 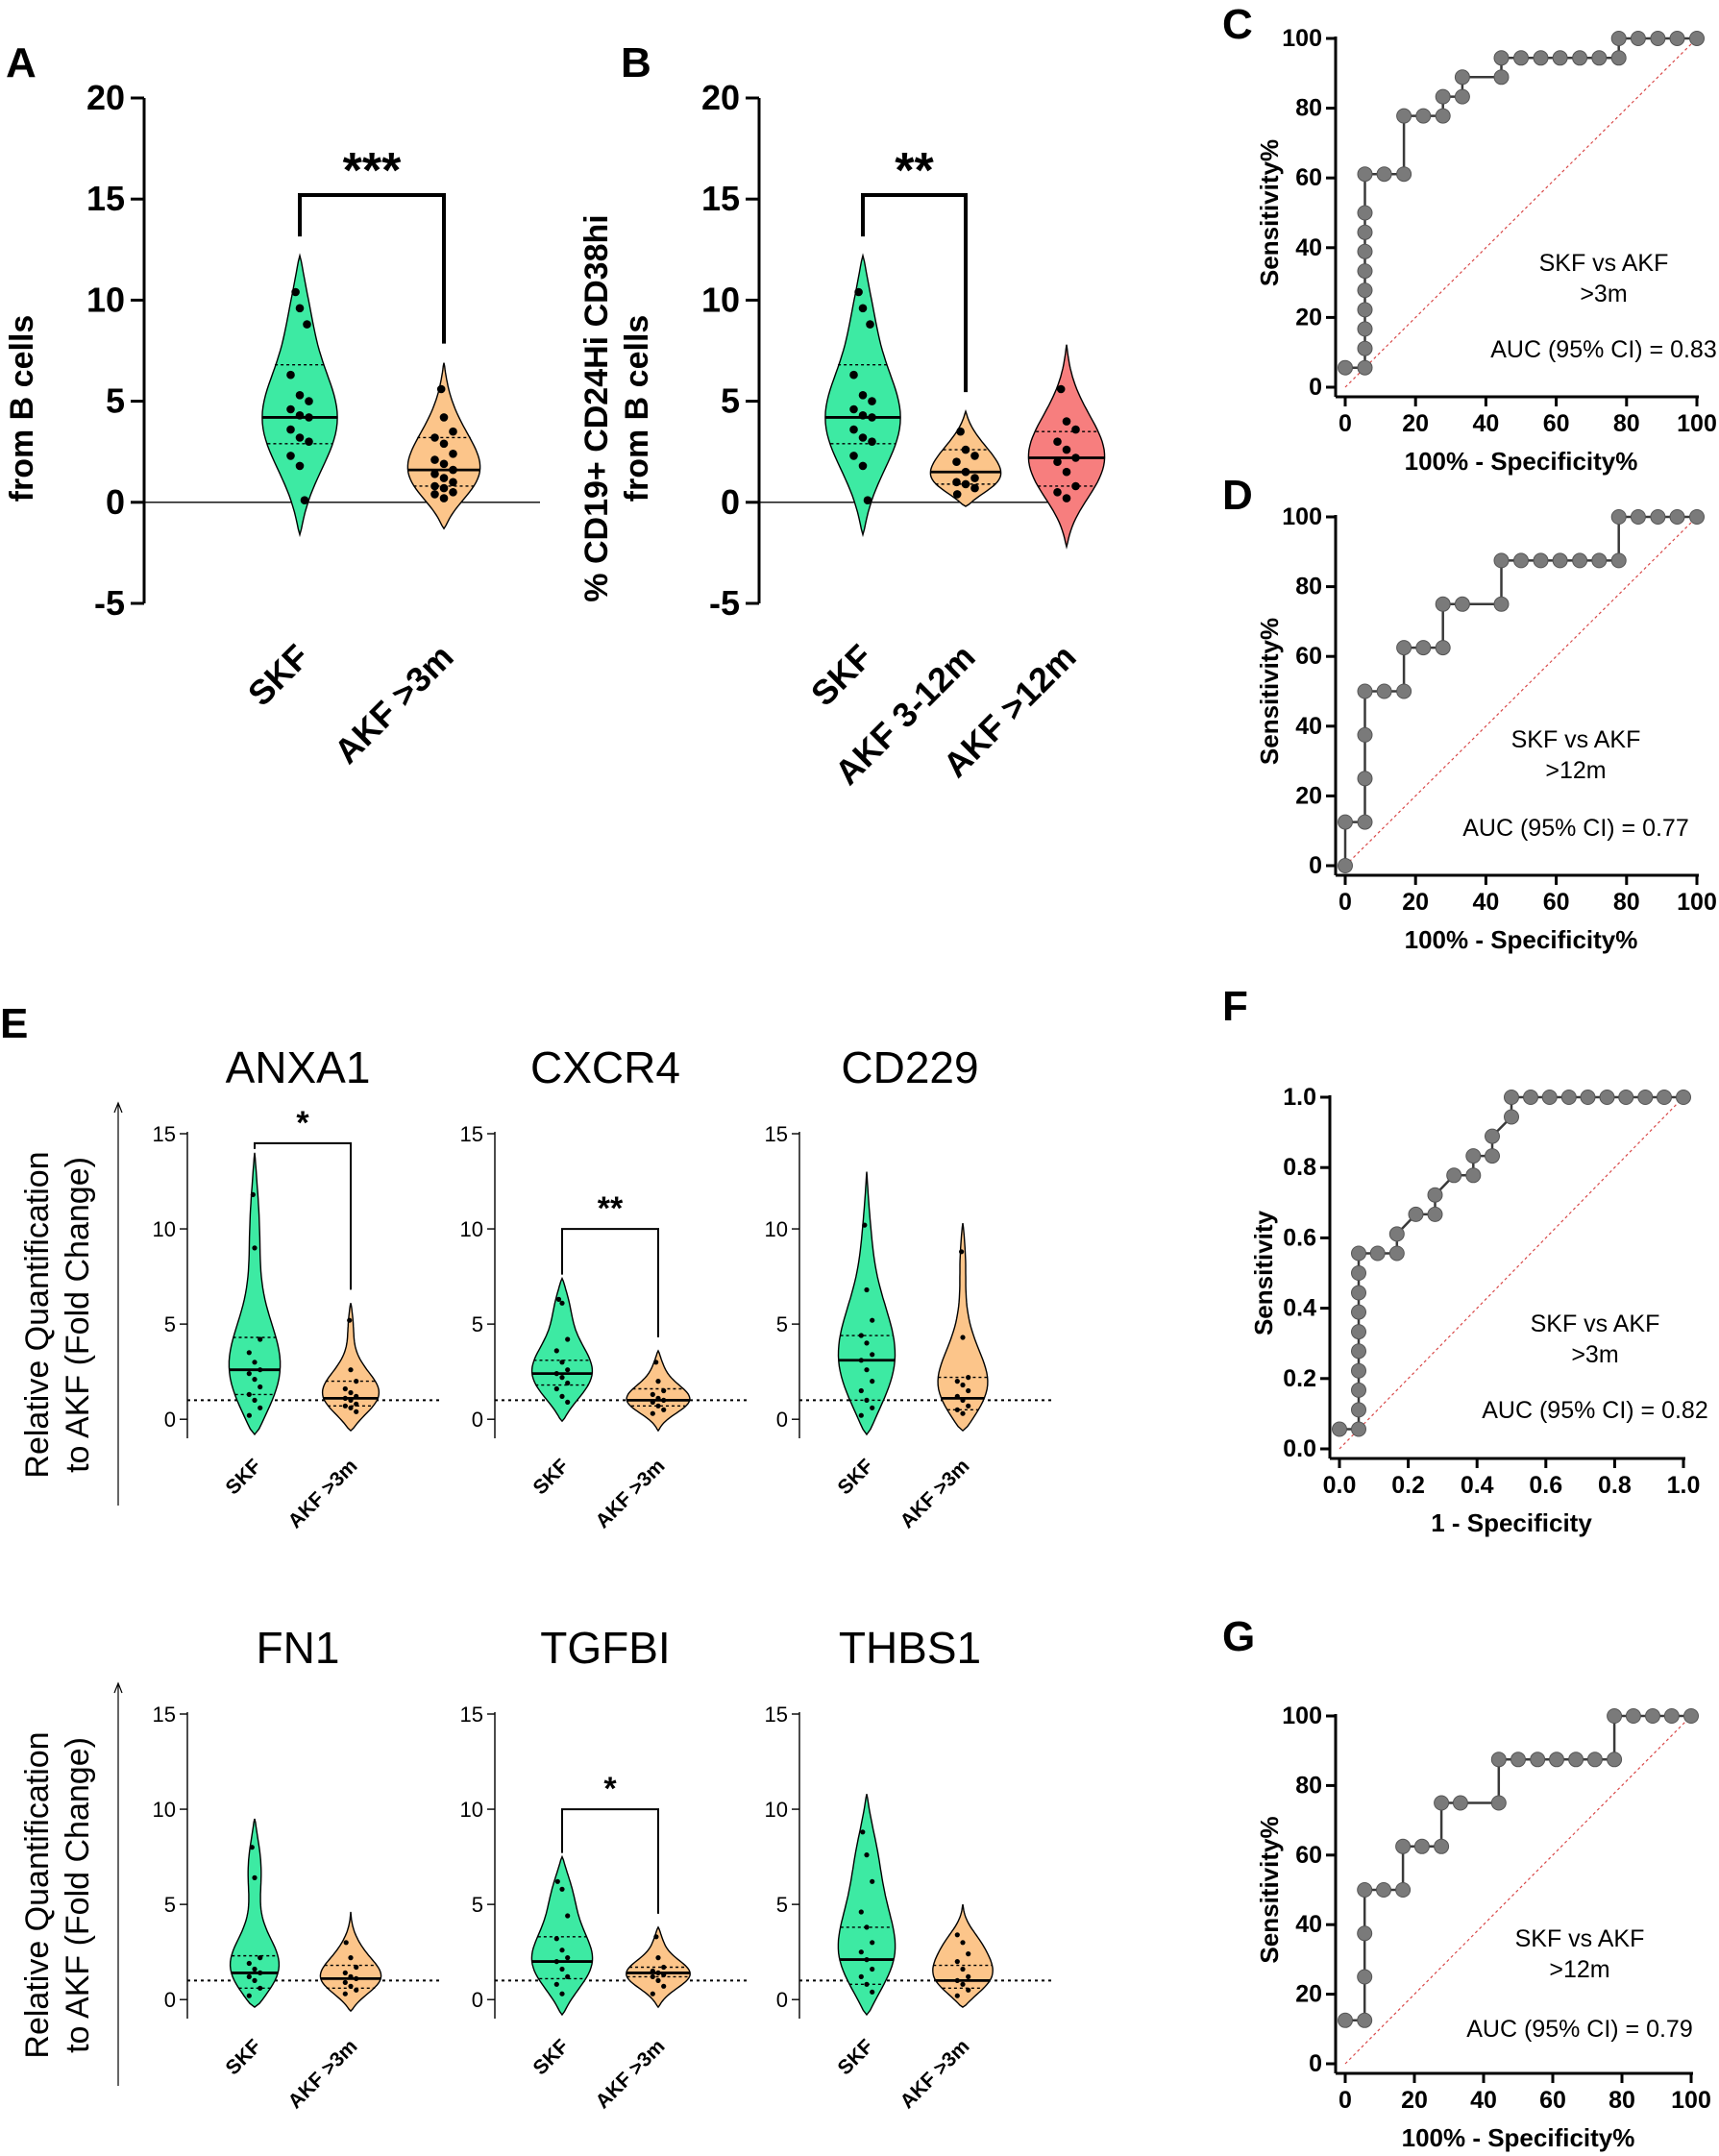 What do you see at coordinates (1604, 349) in the screenshot?
I see `auc-label: AUC (95% CI) = 0.83` at bounding box center [1604, 349].